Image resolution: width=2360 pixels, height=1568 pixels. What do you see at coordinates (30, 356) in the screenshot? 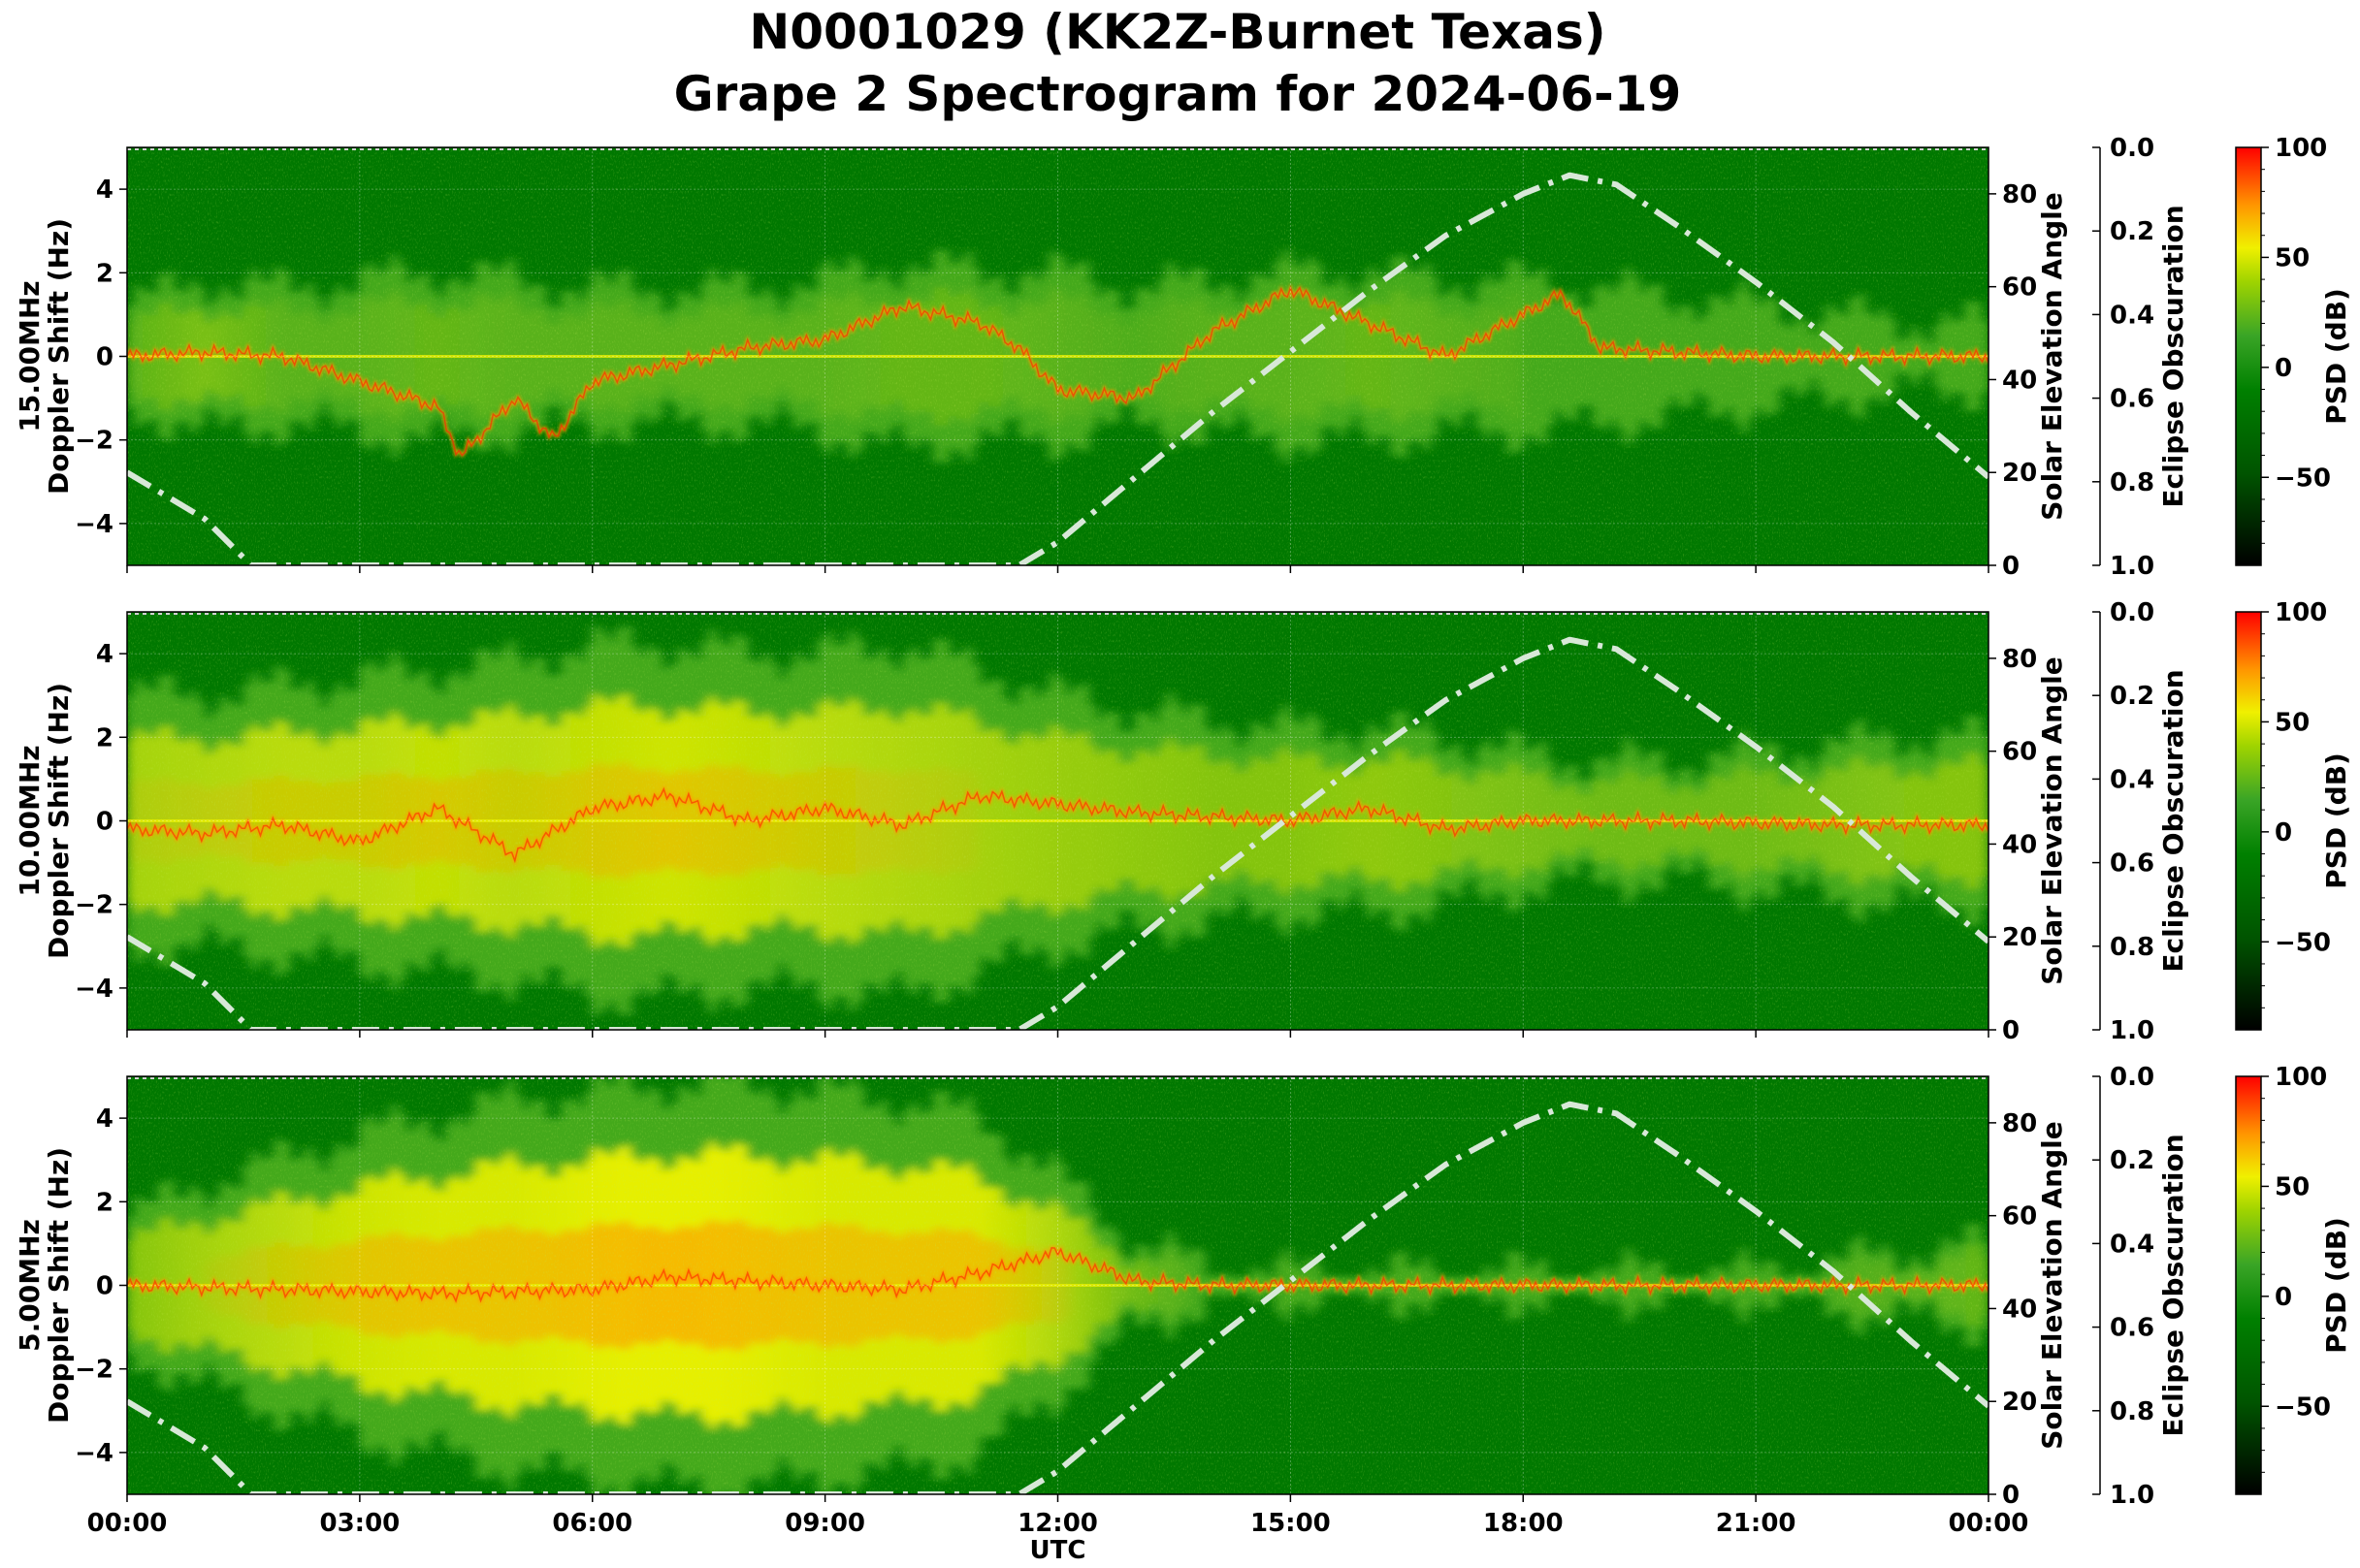
I see `panel-frequency-label: 15.00MHz` at bounding box center [30, 356].